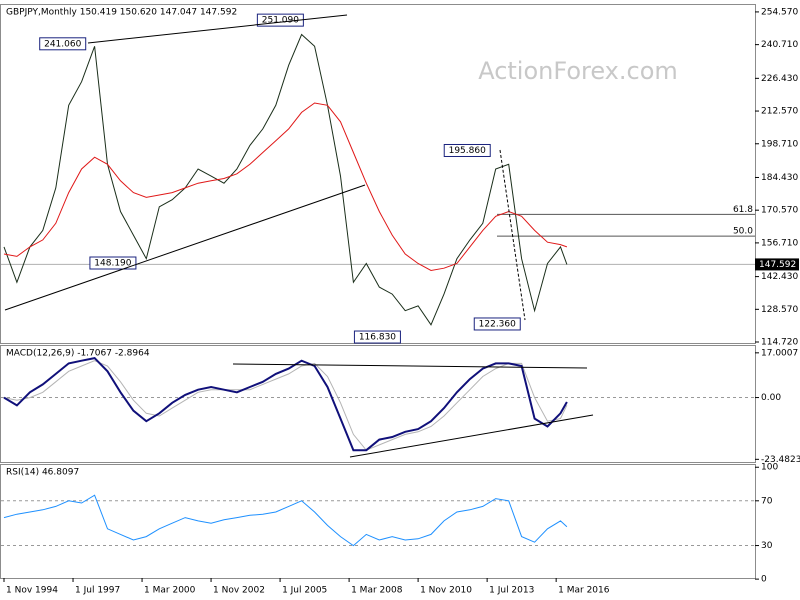 The width and height of the screenshot is (800, 600). I want to click on y-tick-label: 114.720, so click(779, 343).